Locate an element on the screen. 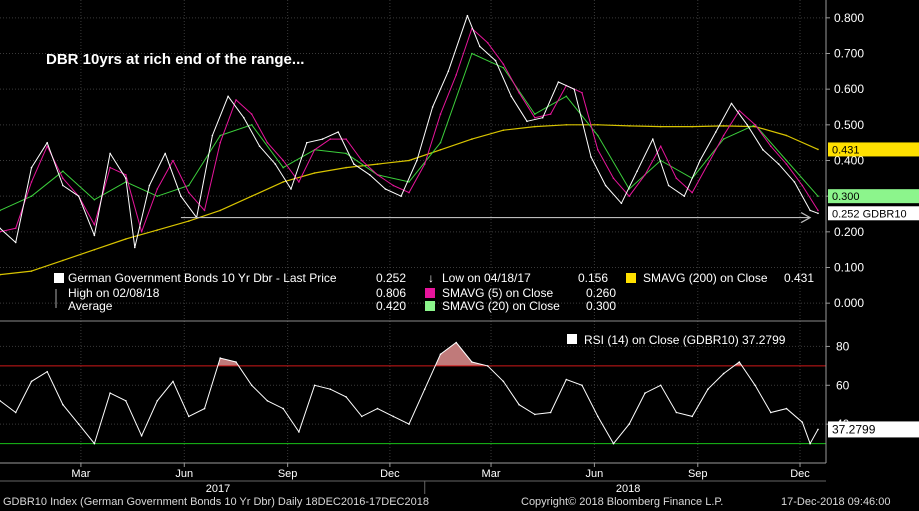 The height and width of the screenshot is (511, 919). legend-swatch-sma5 is located at coordinates (430, 293).